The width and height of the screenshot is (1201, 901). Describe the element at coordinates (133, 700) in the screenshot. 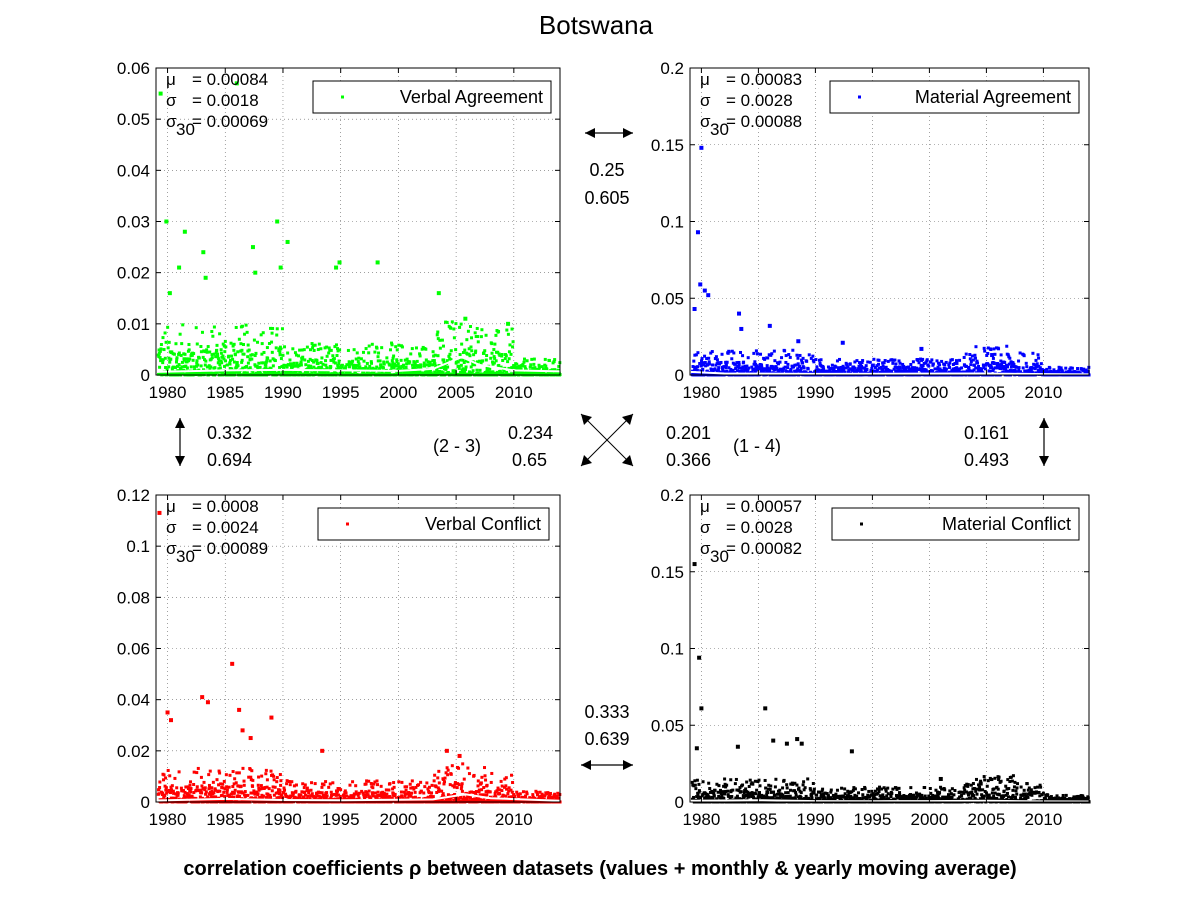

I see `y-tick-label: 0.04` at that location.